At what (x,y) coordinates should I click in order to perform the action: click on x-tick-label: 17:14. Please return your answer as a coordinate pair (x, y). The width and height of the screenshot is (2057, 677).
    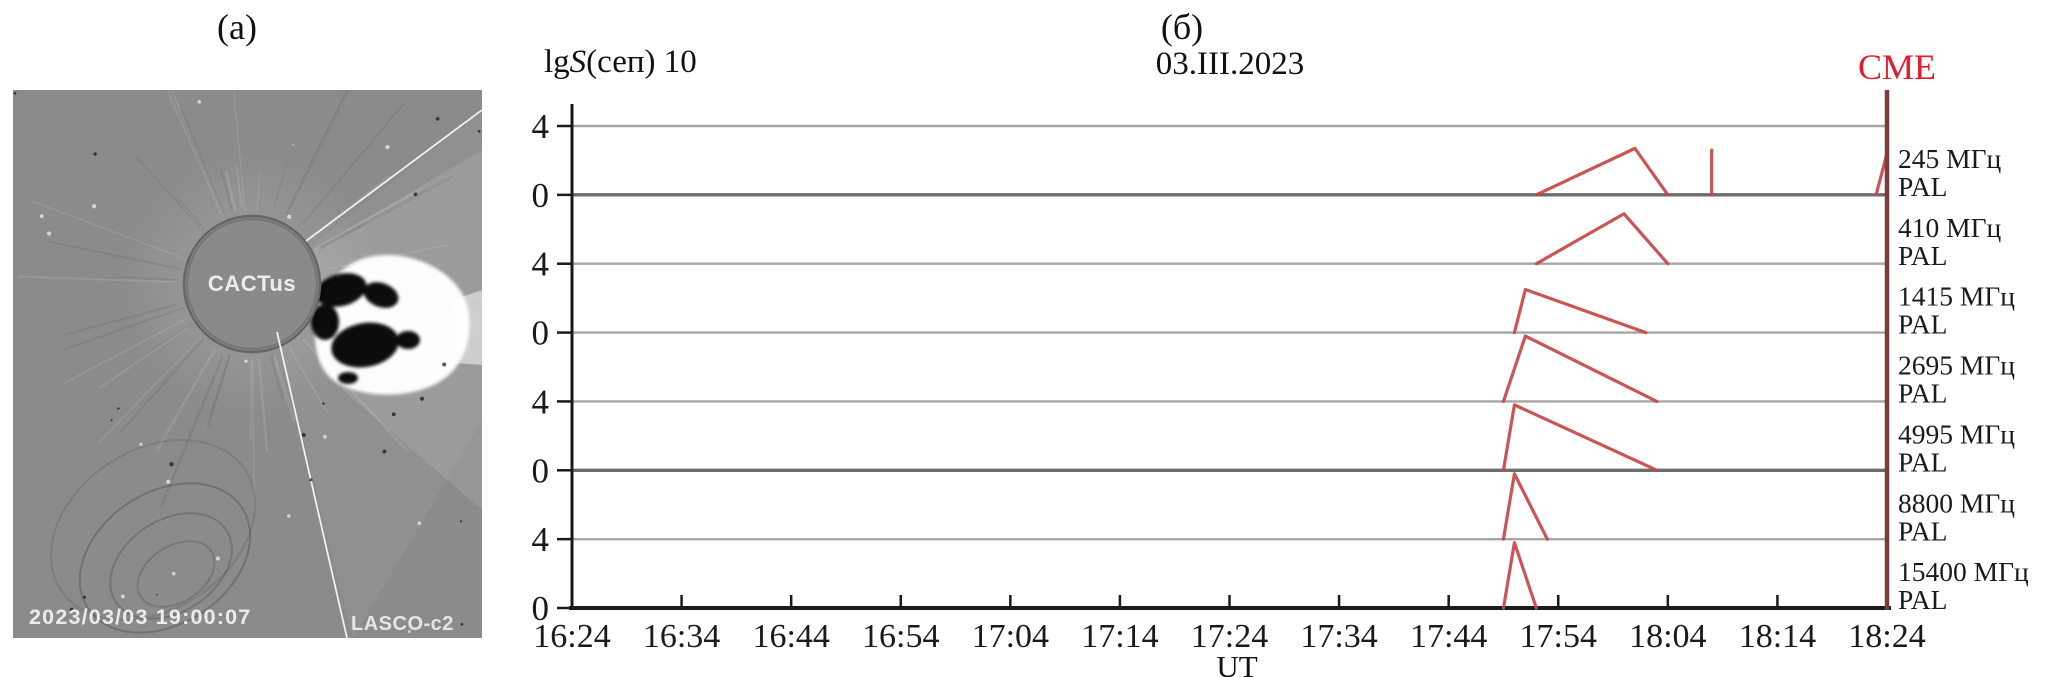
    Looking at the image, I should click on (1119, 636).